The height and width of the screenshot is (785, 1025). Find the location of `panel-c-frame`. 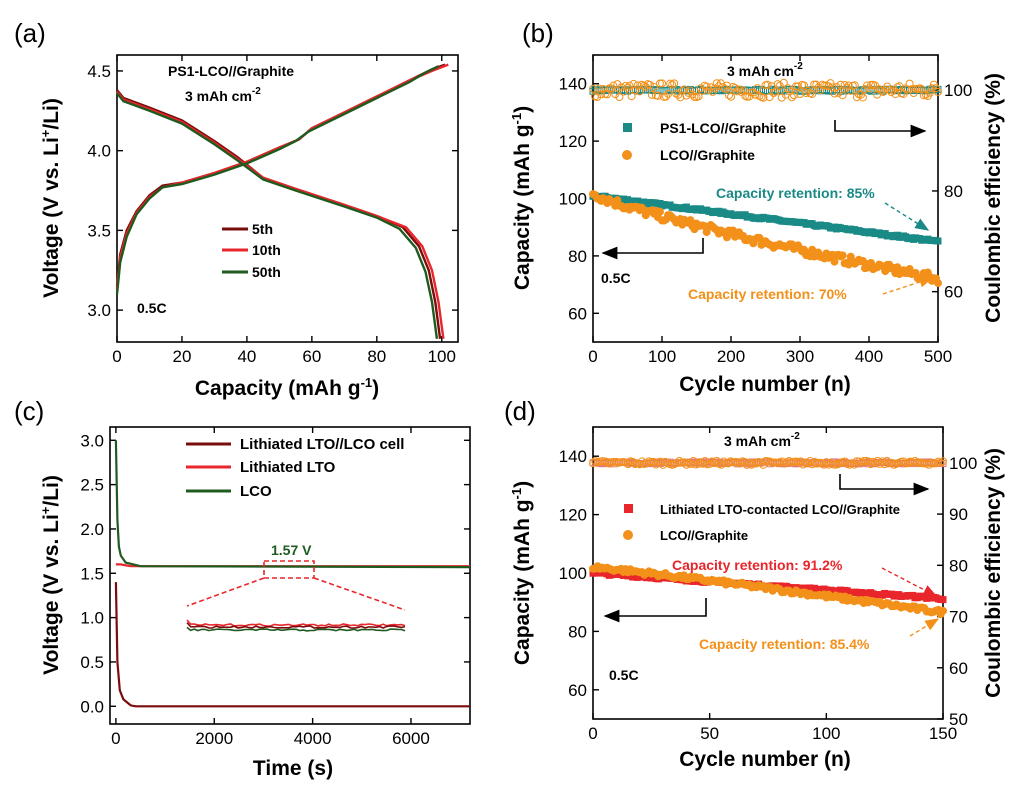

panel-c-frame is located at coordinates (290, 575).